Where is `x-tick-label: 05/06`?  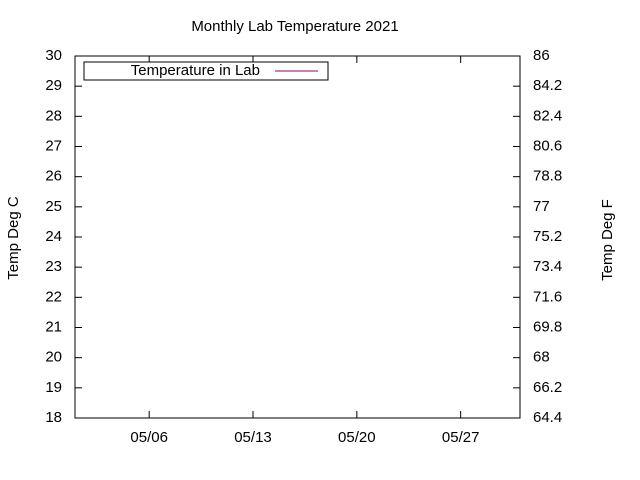
x-tick-label: 05/06 is located at coordinates (149, 437).